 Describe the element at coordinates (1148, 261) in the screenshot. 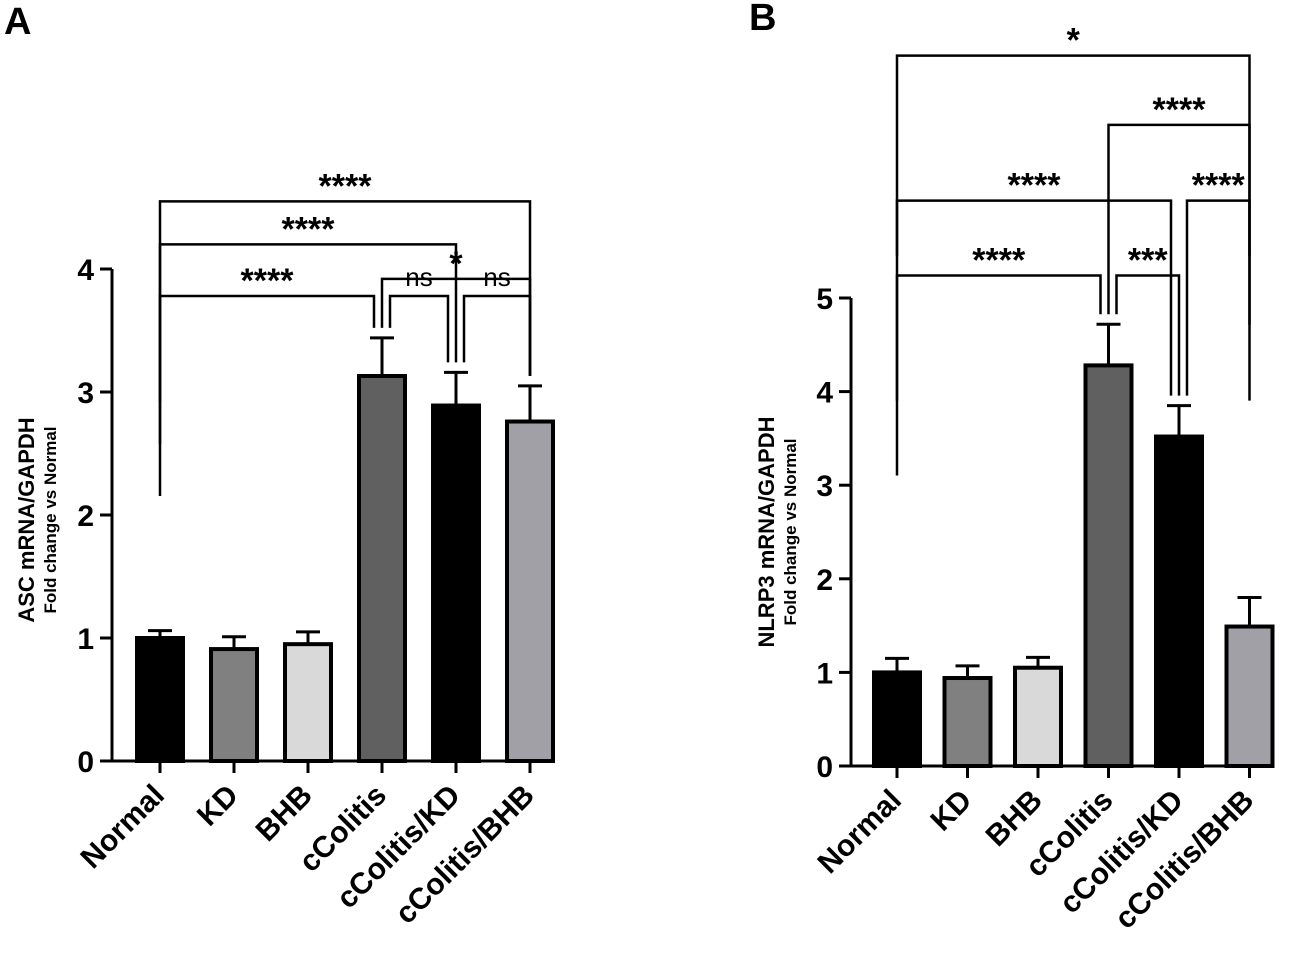

I see `panel-b-significance-label: ***` at that location.